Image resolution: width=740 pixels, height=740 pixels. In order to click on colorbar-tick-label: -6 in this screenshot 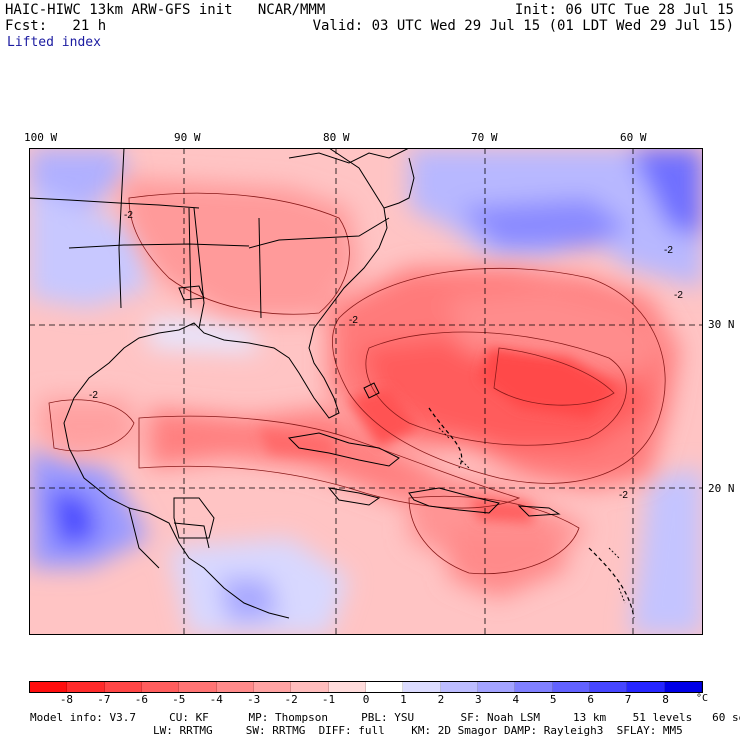, I will do `click(141, 699)`.